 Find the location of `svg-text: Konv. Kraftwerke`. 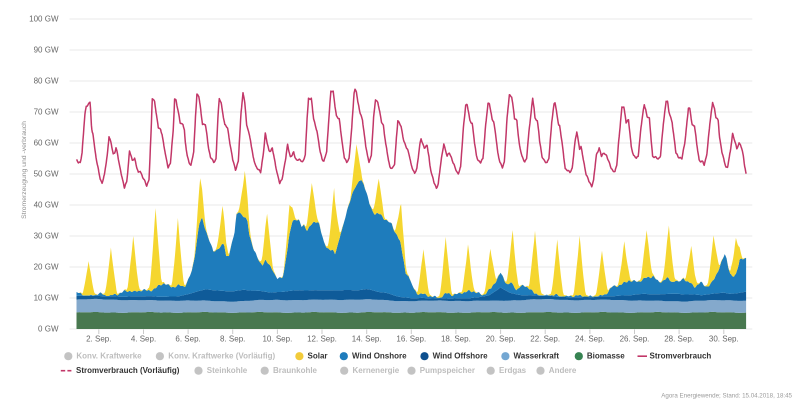

svg-text: Konv. Kraftwerke is located at coordinates (109, 356).